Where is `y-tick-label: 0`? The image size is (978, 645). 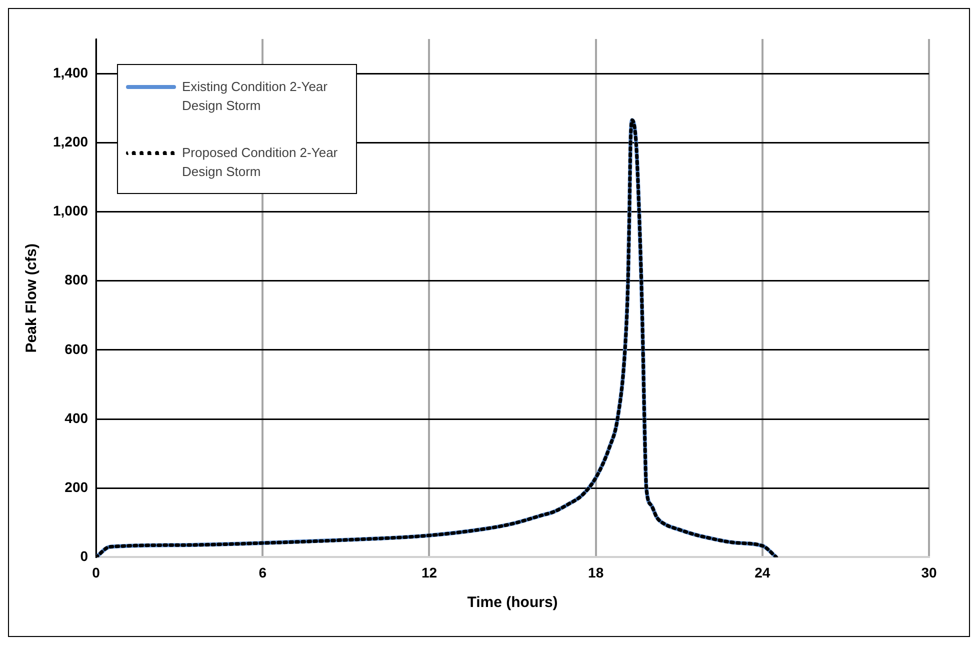 y-tick-label: 0 is located at coordinates (84, 556).